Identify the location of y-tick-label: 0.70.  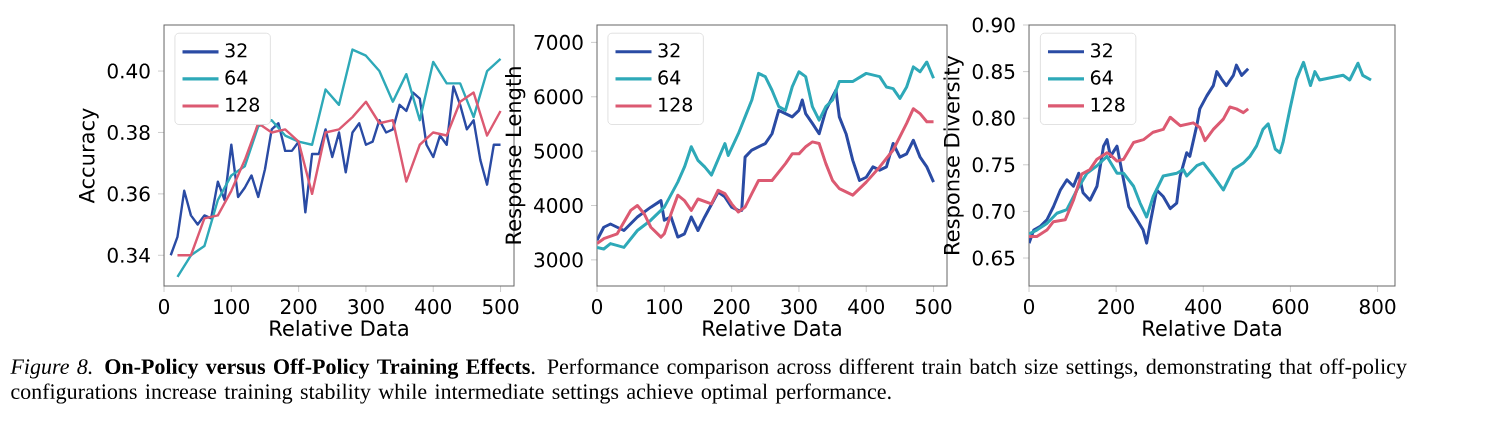
(993, 211).